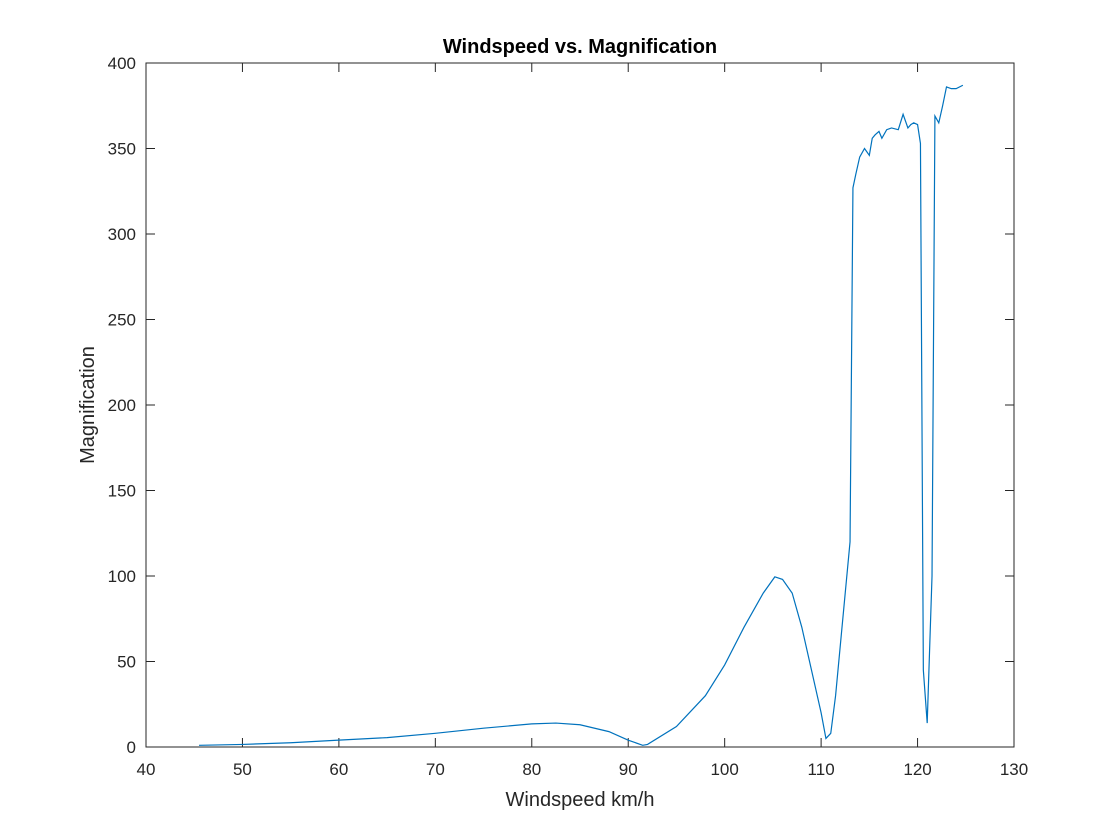 The width and height of the screenshot is (1120, 840). I want to click on x-tick-label: 130, so click(1014, 769).